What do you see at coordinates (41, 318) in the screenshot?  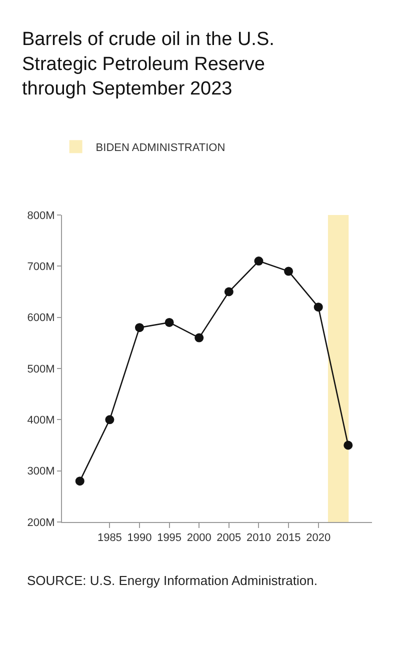 I see `y-tick-label: 600M` at bounding box center [41, 318].